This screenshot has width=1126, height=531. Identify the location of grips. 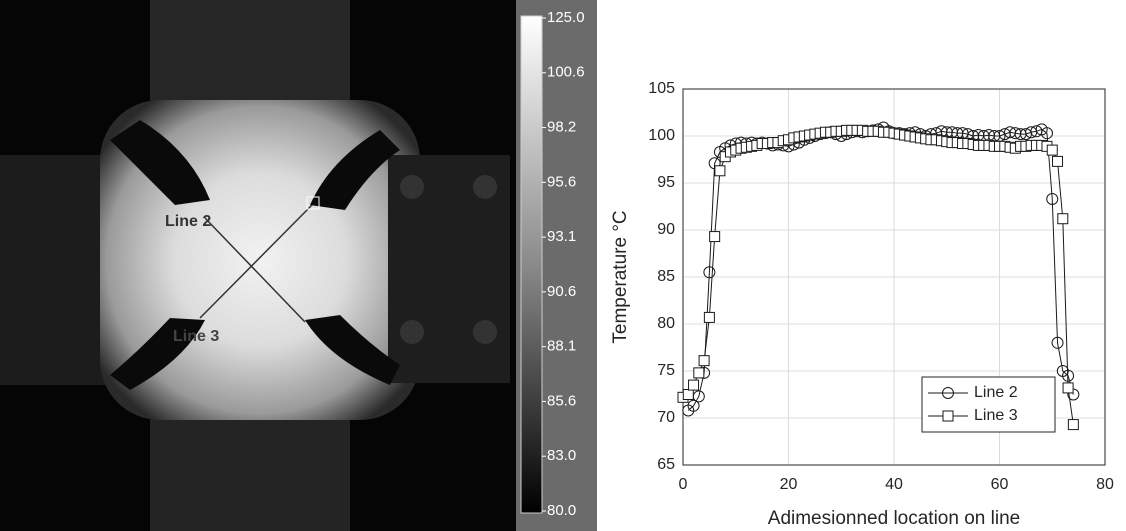
(255, 255).